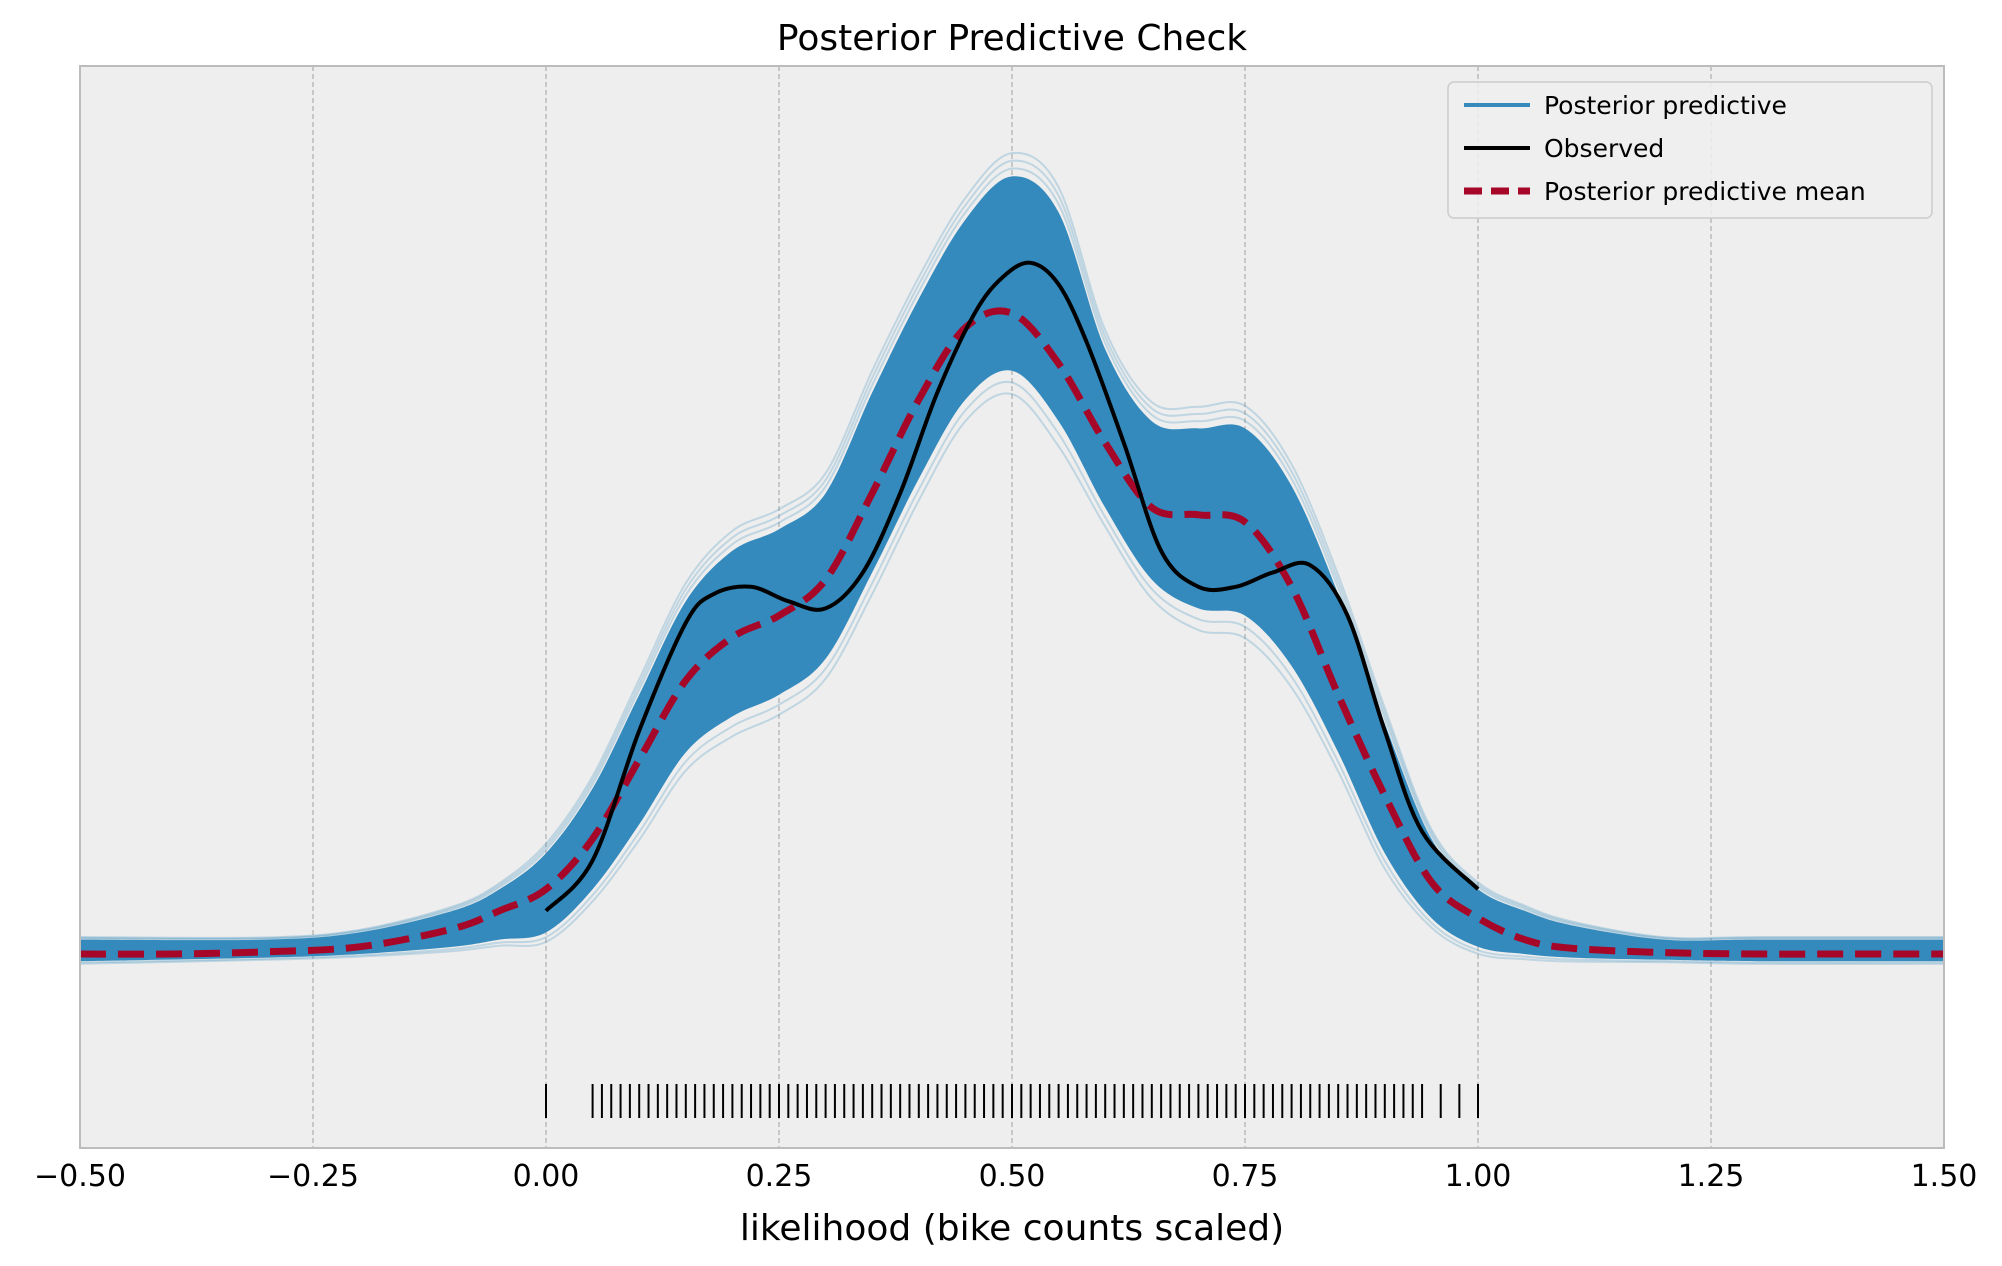  I want to click on legend-label-posterior-predictive-mean: Posterior predictive mean, so click(1705, 191).